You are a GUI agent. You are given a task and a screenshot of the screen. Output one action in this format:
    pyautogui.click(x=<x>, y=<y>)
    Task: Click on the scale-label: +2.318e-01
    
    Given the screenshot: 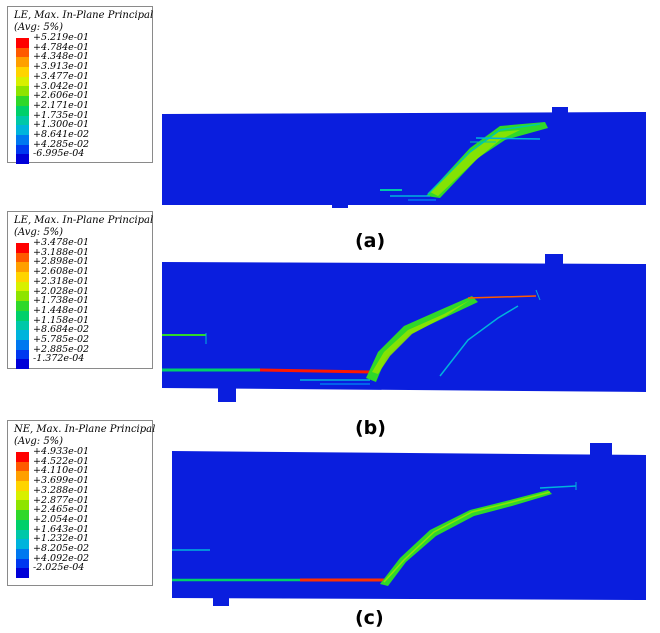 What is the action you would take?
    pyautogui.click(x=61, y=281)
    